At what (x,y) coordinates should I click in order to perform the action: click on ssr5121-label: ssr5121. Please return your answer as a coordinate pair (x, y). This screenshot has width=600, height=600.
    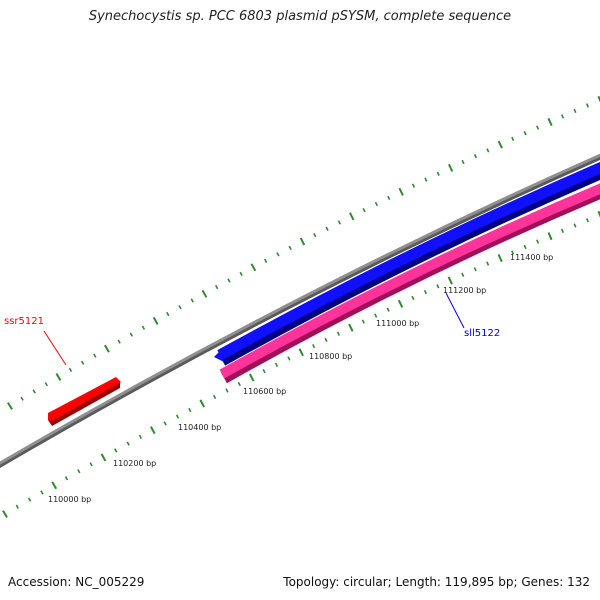
    Looking at the image, I should click on (24, 321).